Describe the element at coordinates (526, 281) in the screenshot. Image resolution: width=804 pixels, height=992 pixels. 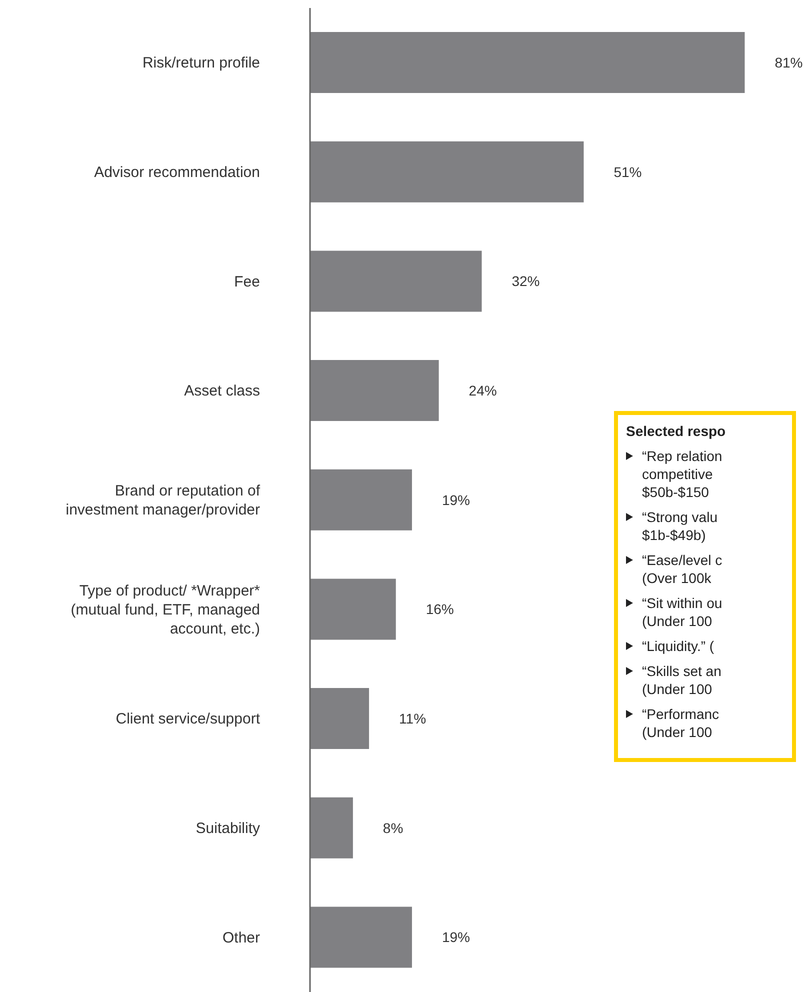
I see `data-label: 32%` at that location.